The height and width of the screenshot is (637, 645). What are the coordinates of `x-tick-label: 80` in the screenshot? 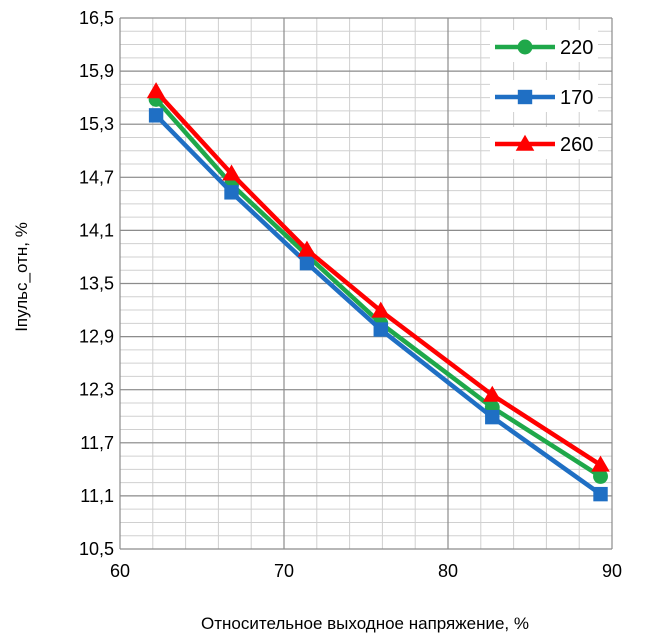 It's located at (448, 571).